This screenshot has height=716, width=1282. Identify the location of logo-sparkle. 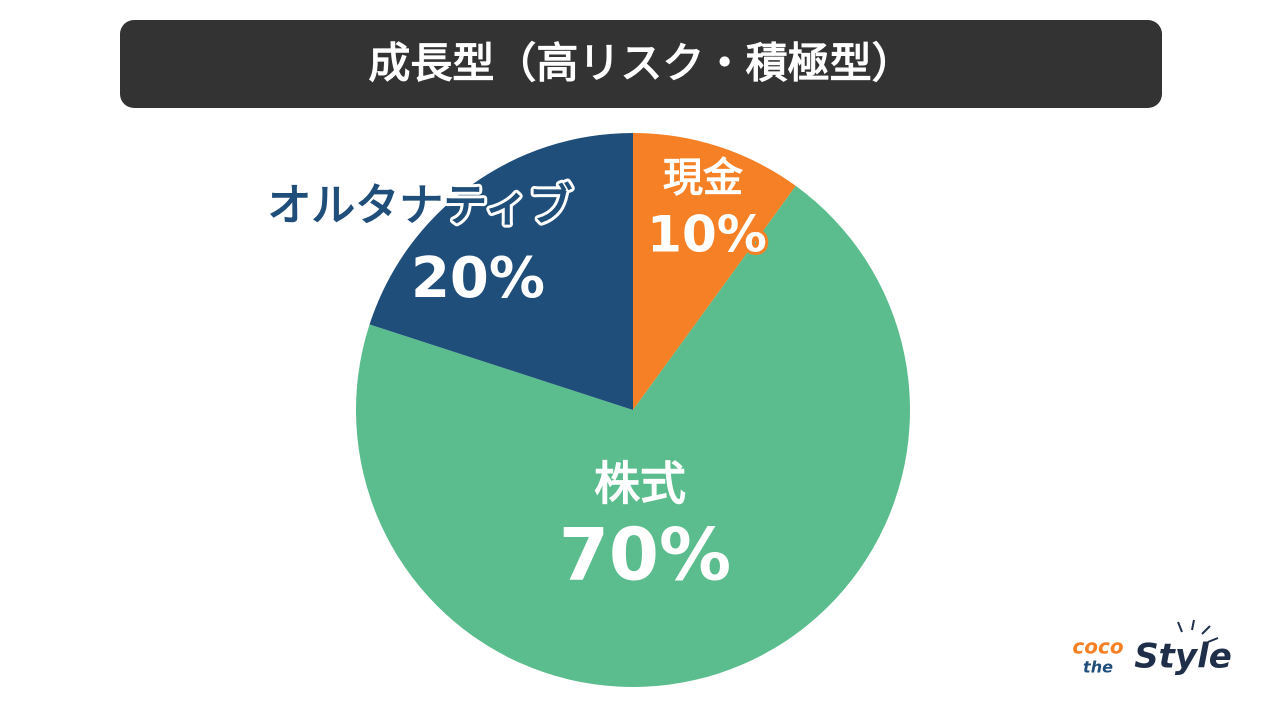
(1198, 631).